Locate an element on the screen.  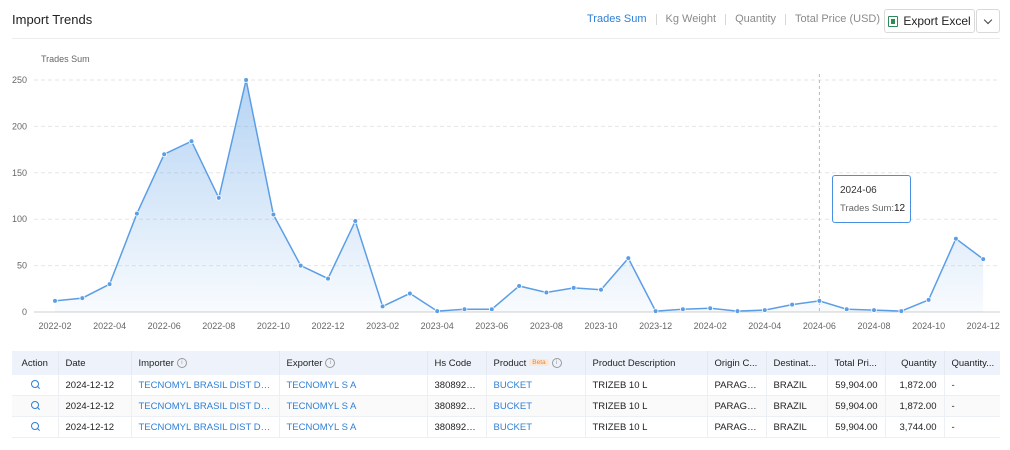
x-tick-label: 2024-04 is located at coordinates (764, 326).